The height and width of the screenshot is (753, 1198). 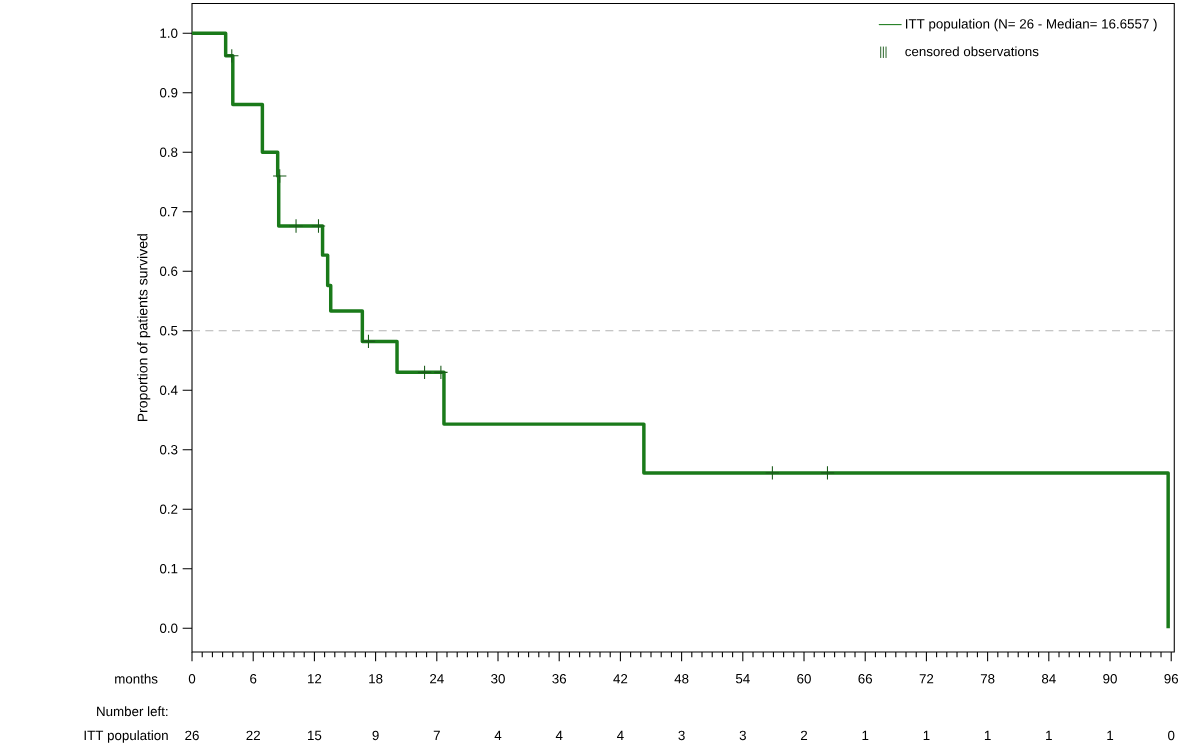 What do you see at coordinates (1031, 25) in the screenshot?
I see `legend-label: ITT population (N= 26 - Median= 16.6557 )` at bounding box center [1031, 25].